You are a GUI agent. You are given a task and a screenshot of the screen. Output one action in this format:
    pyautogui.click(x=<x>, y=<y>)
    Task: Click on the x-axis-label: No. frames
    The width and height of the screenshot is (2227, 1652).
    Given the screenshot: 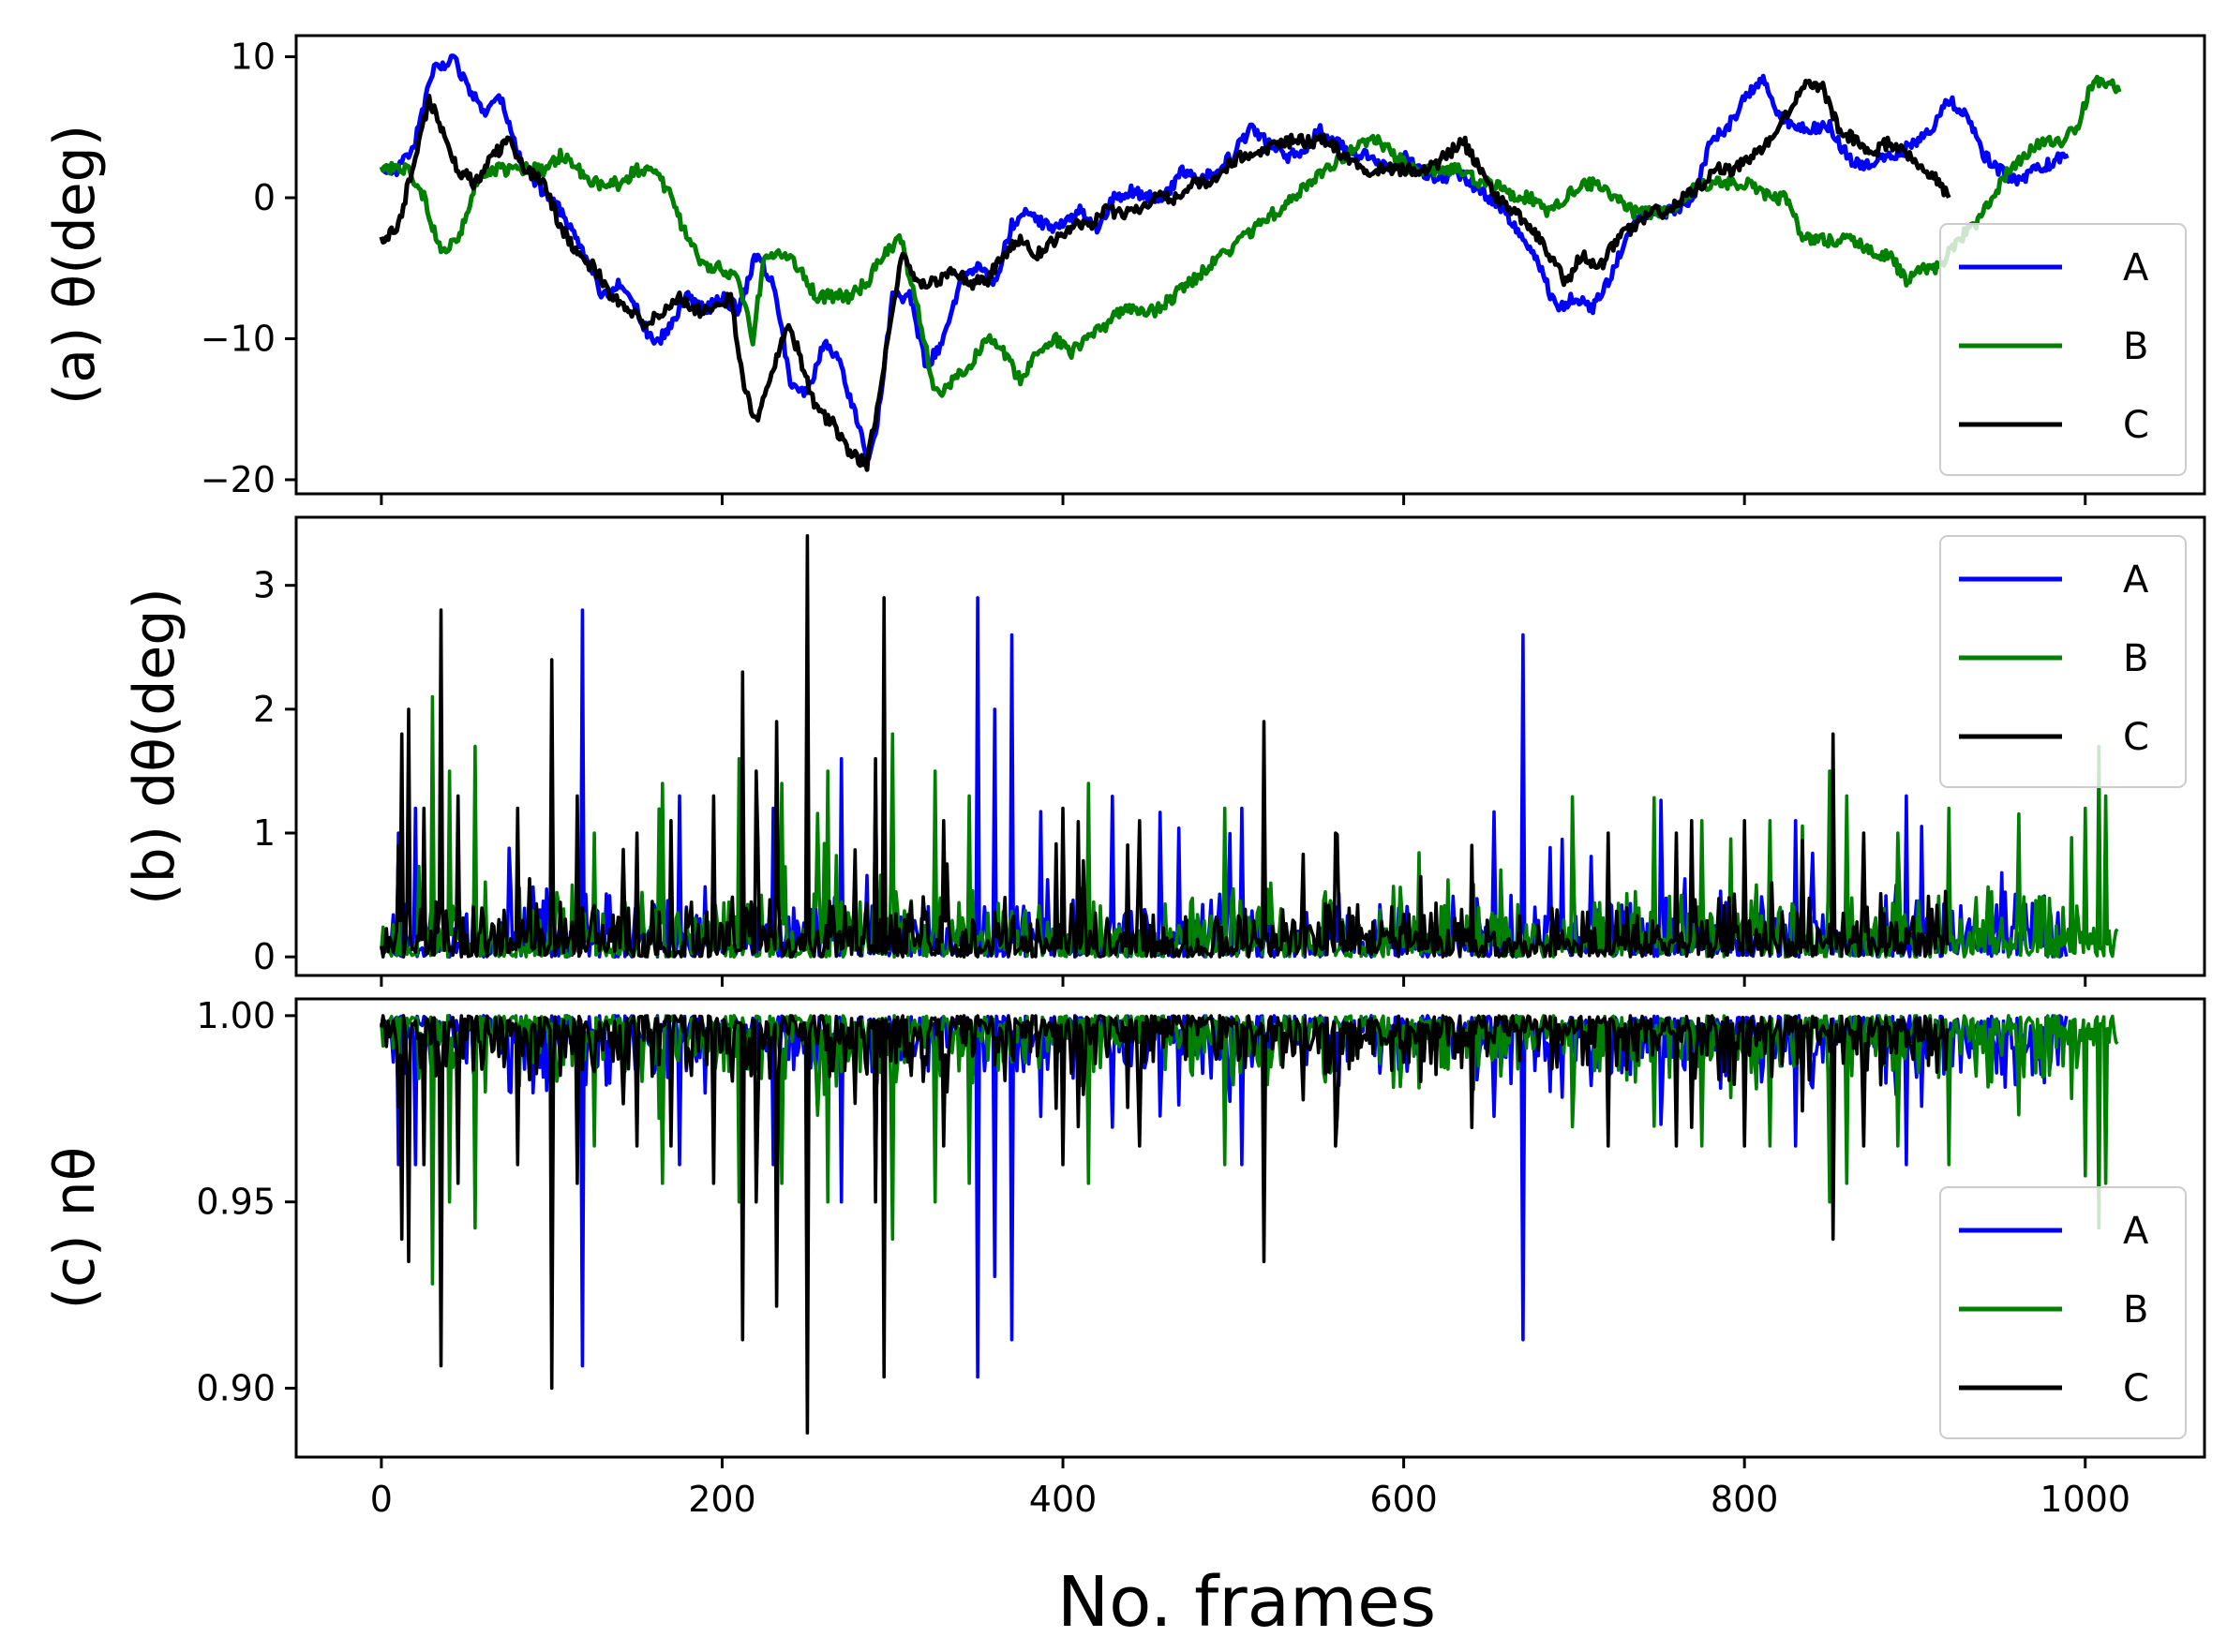 What is the action you would take?
    pyautogui.click(x=1247, y=1602)
    